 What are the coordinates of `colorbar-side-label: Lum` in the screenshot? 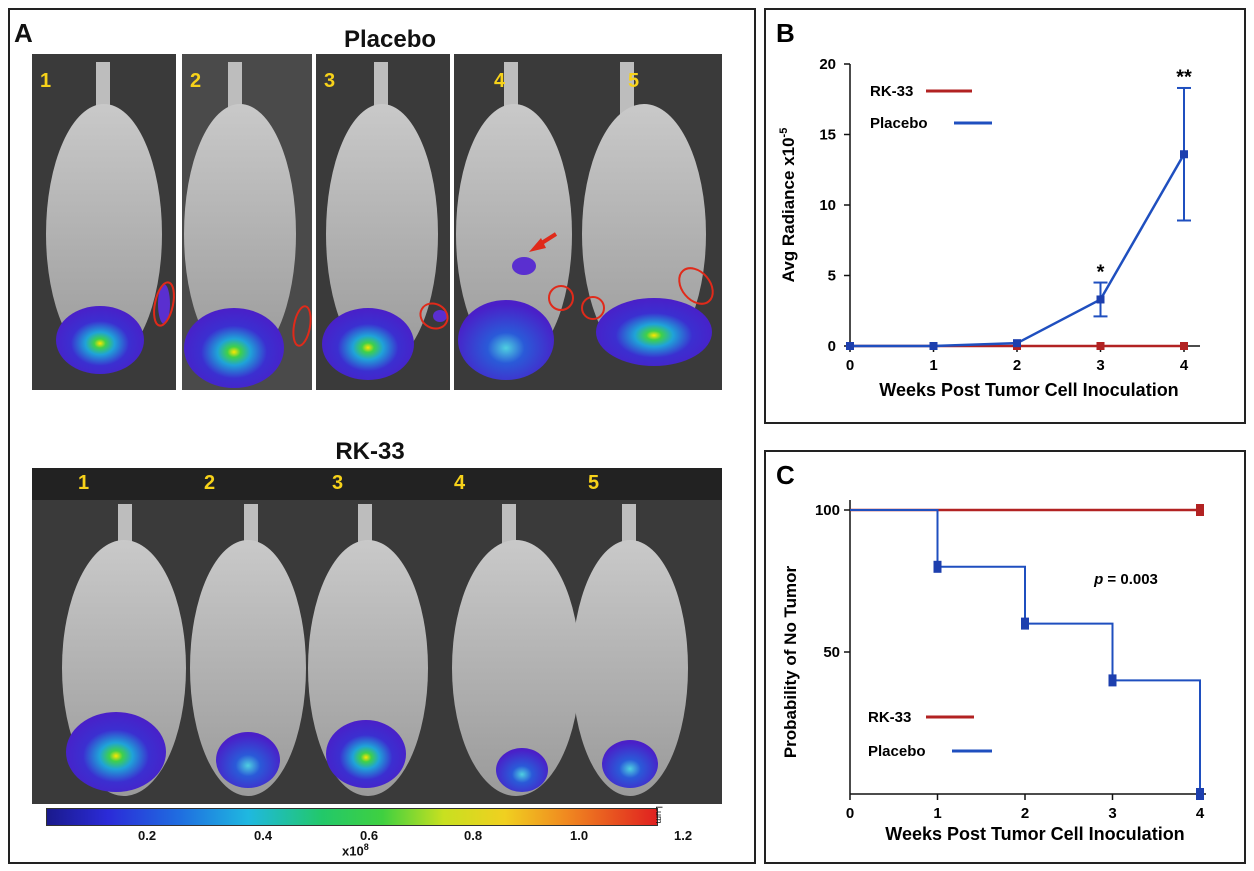 It's located at (659, 815).